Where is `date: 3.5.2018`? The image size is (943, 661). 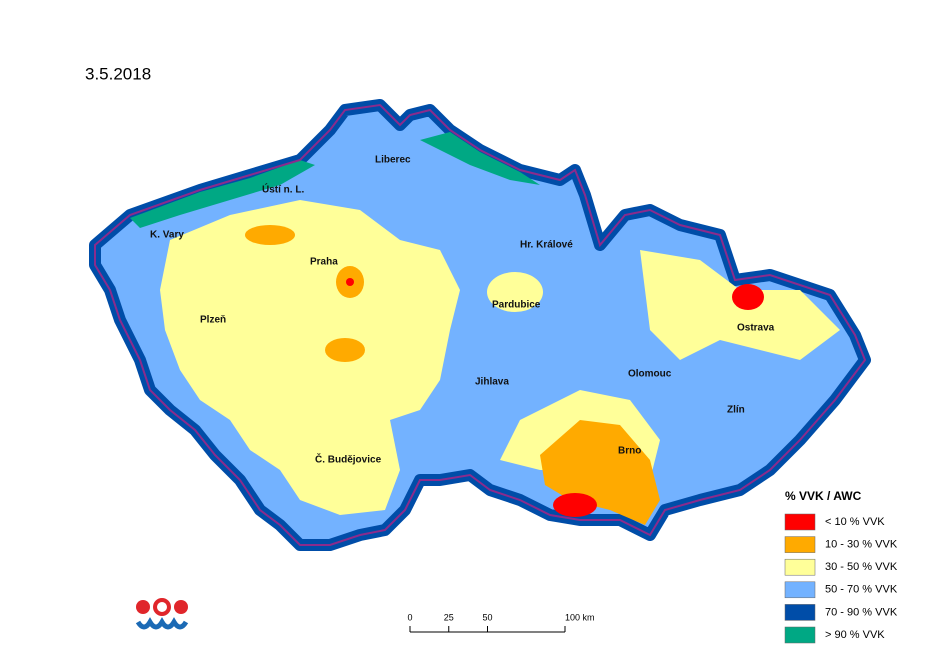
date: 3.5.2018 is located at coordinates (118, 73).